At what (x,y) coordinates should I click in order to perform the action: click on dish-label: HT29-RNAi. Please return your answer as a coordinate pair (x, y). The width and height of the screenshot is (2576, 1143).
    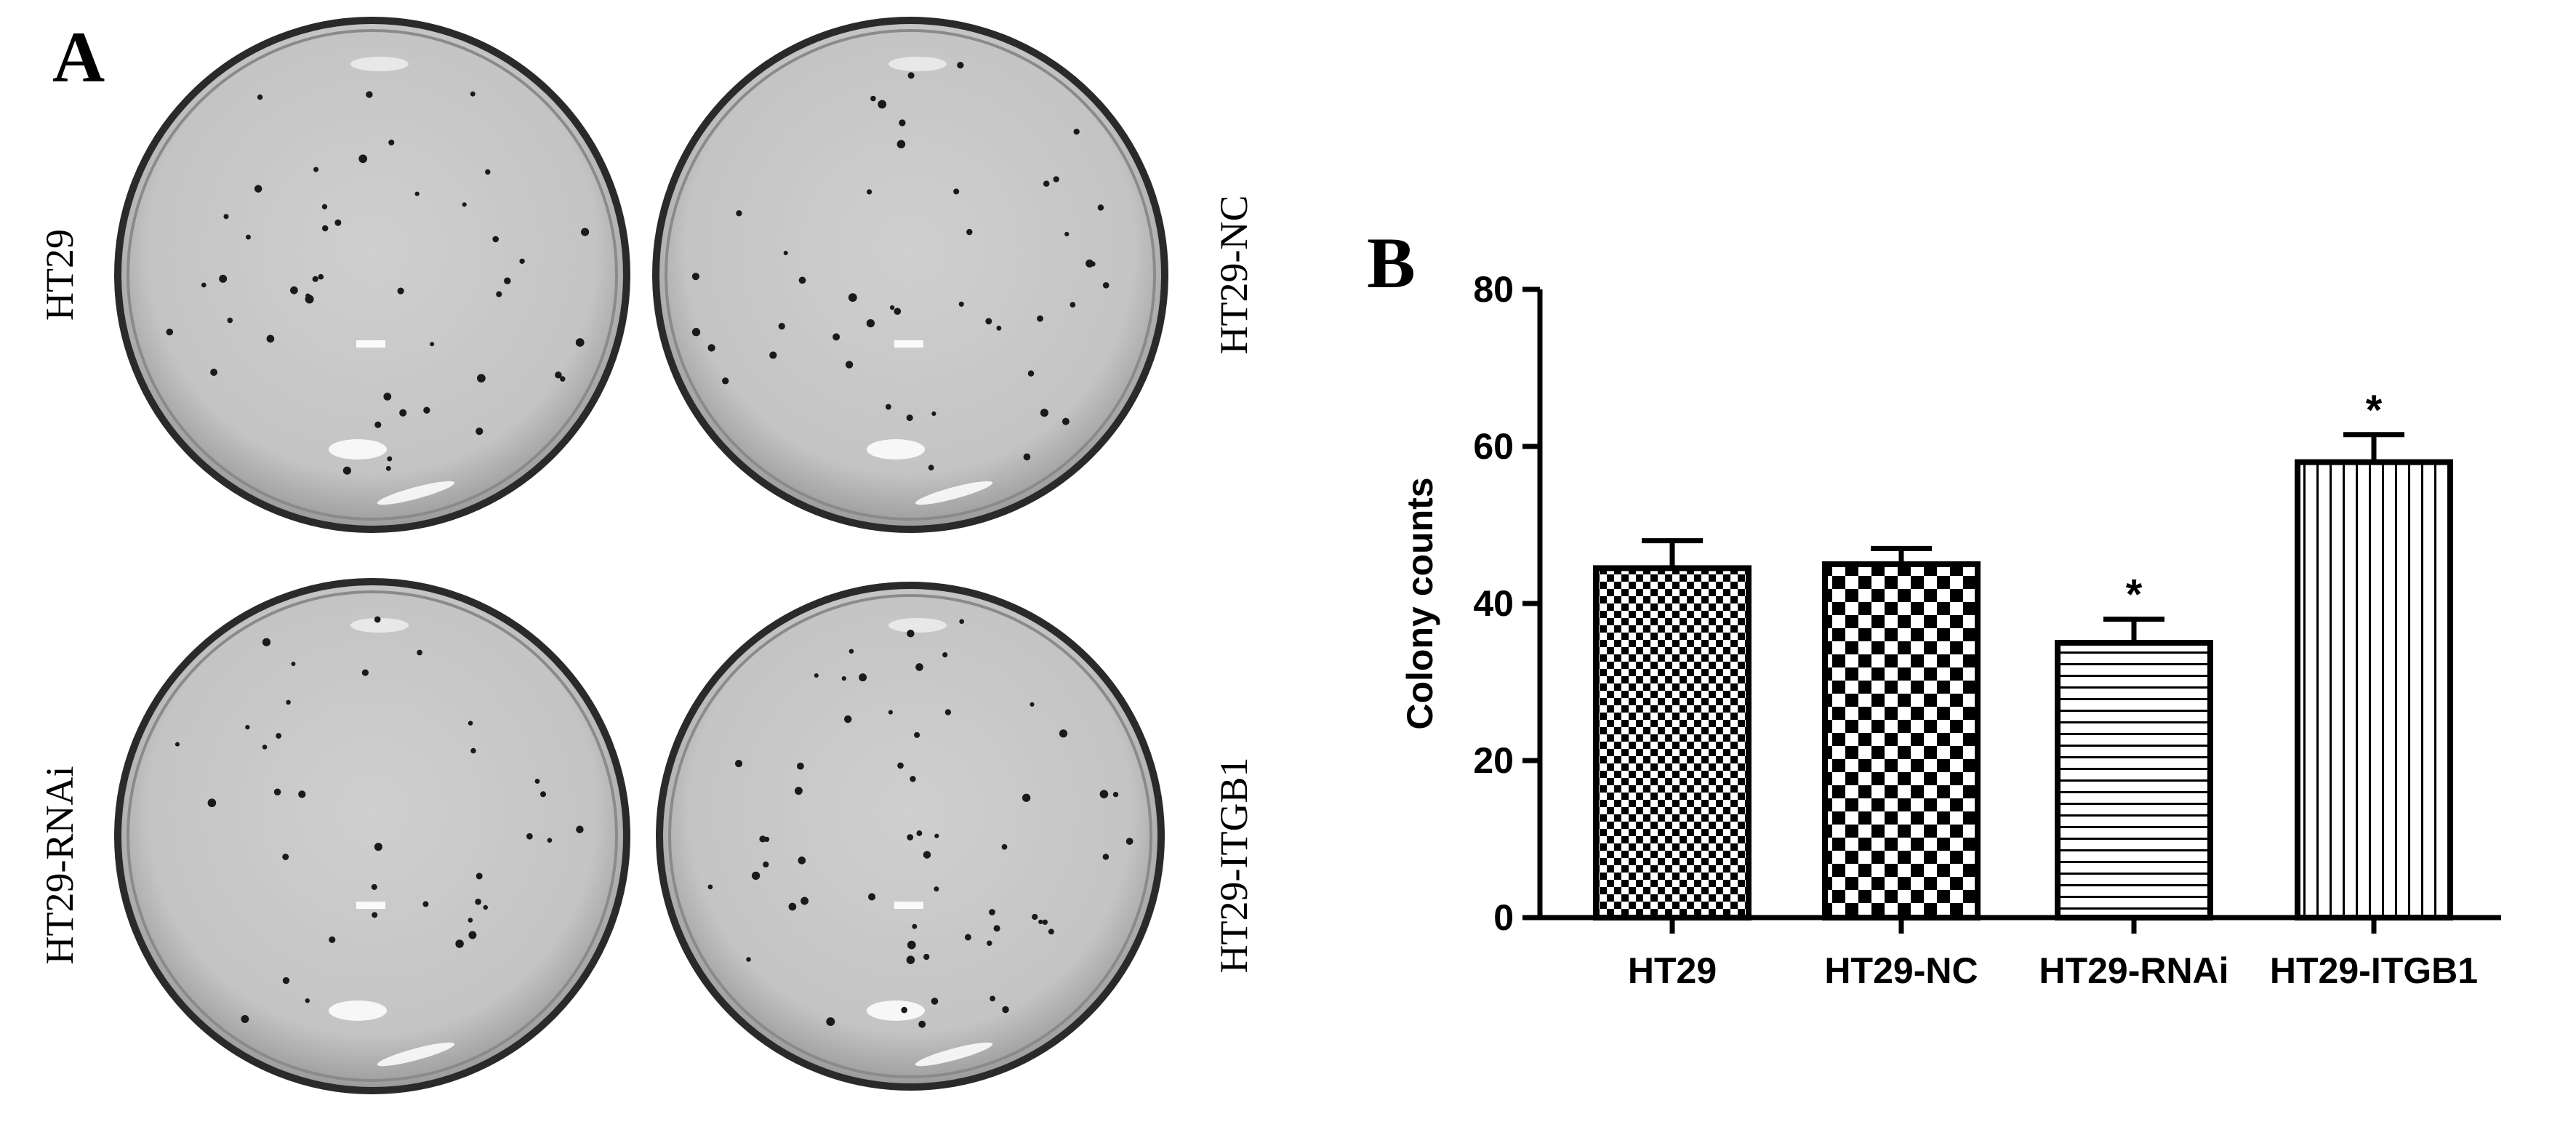
    Looking at the image, I should click on (60, 865).